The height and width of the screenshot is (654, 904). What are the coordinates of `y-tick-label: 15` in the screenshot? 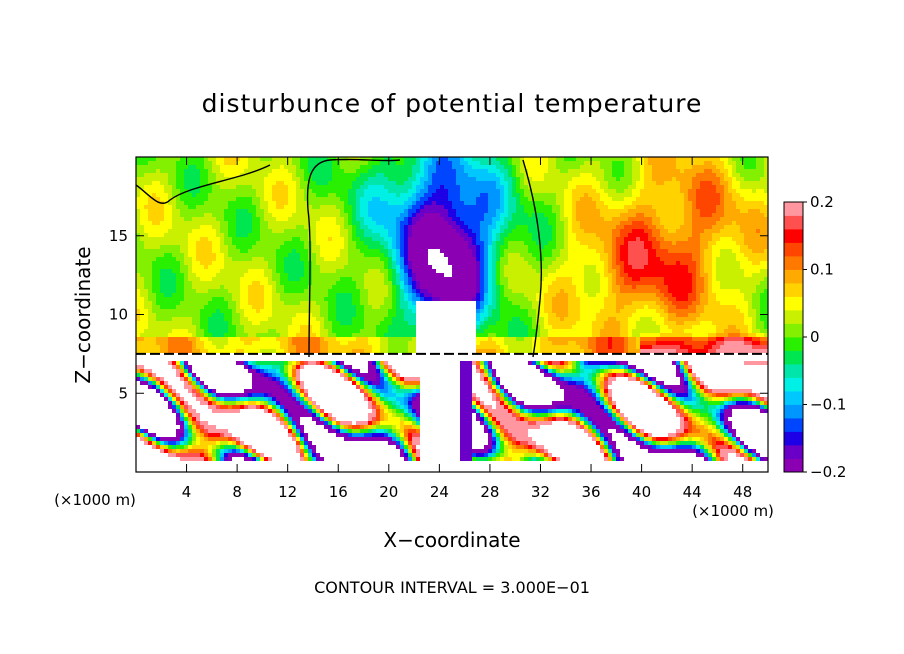 It's located at (118, 236).